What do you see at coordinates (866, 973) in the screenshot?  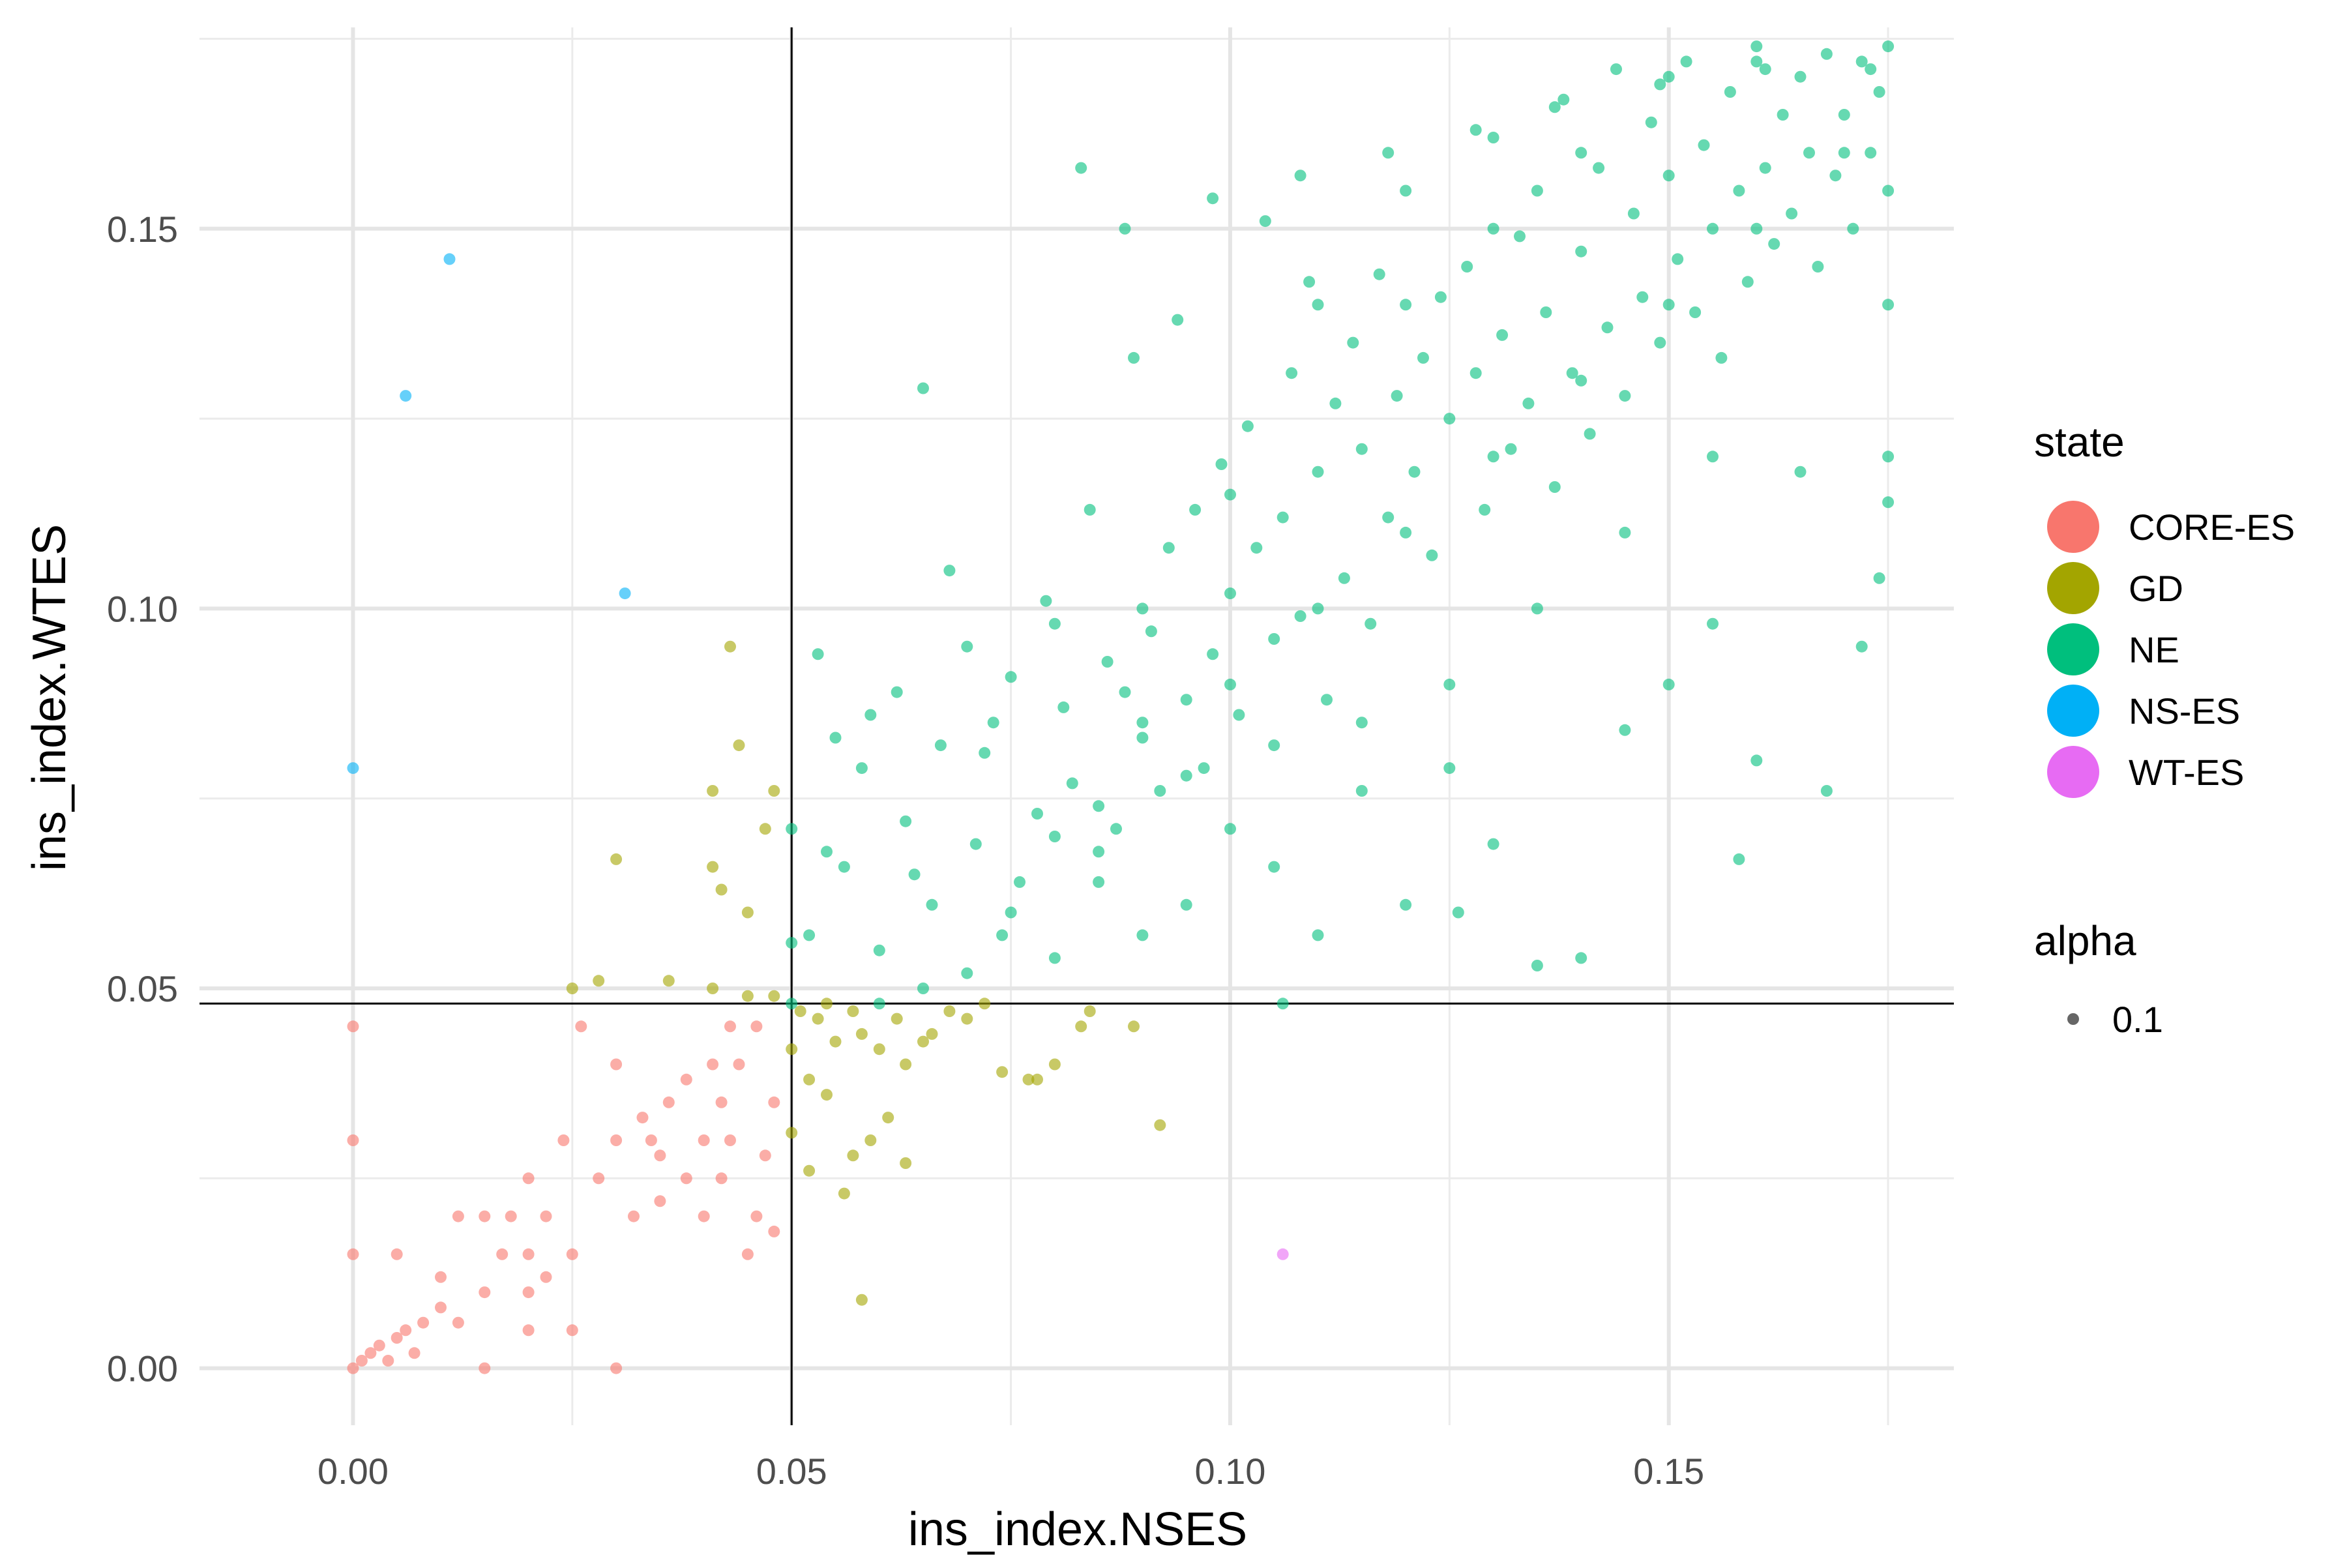 I see `series-gd` at bounding box center [866, 973].